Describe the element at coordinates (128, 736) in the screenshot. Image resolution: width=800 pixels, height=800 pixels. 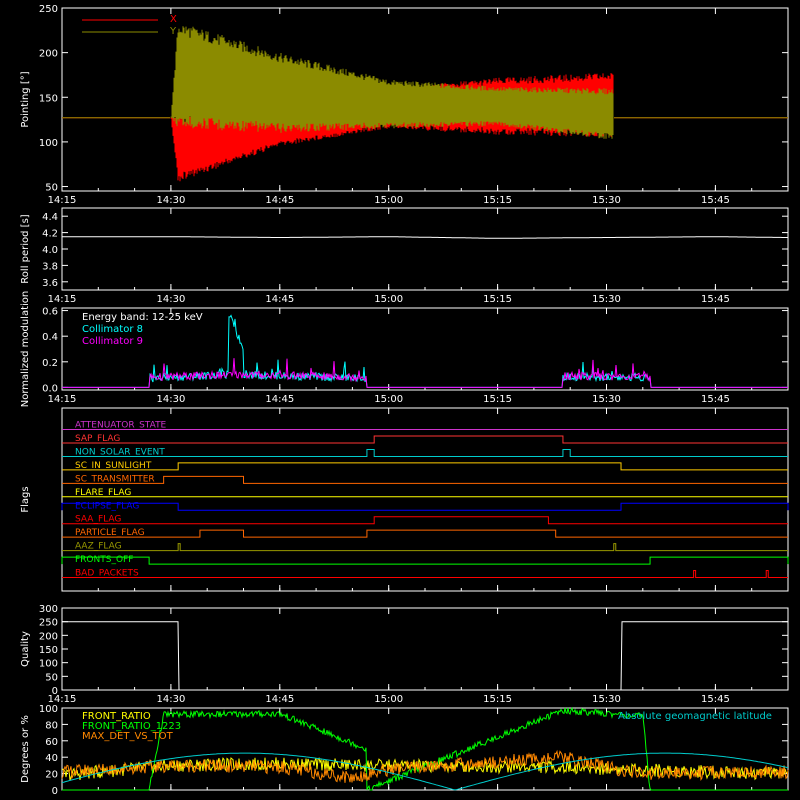
I see `legend-label: MAX_DET_VS_TOT` at that location.